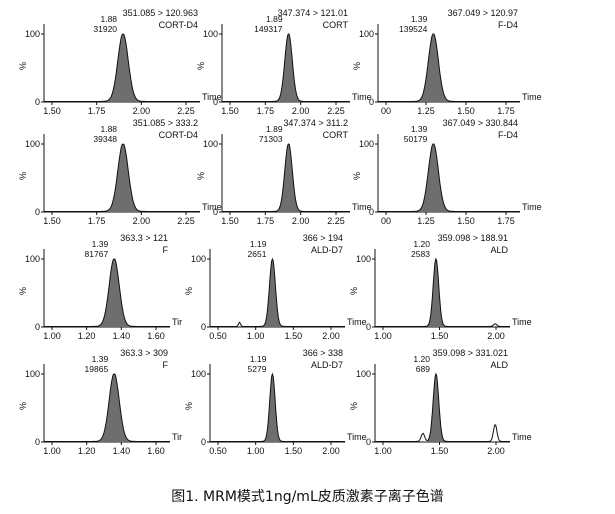 Image resolution: width=615 pixels, height=514 pixels. Describe the element at coordinates (268, 29) in the screenshot. I see `peak-area-label: 149317` at that location.